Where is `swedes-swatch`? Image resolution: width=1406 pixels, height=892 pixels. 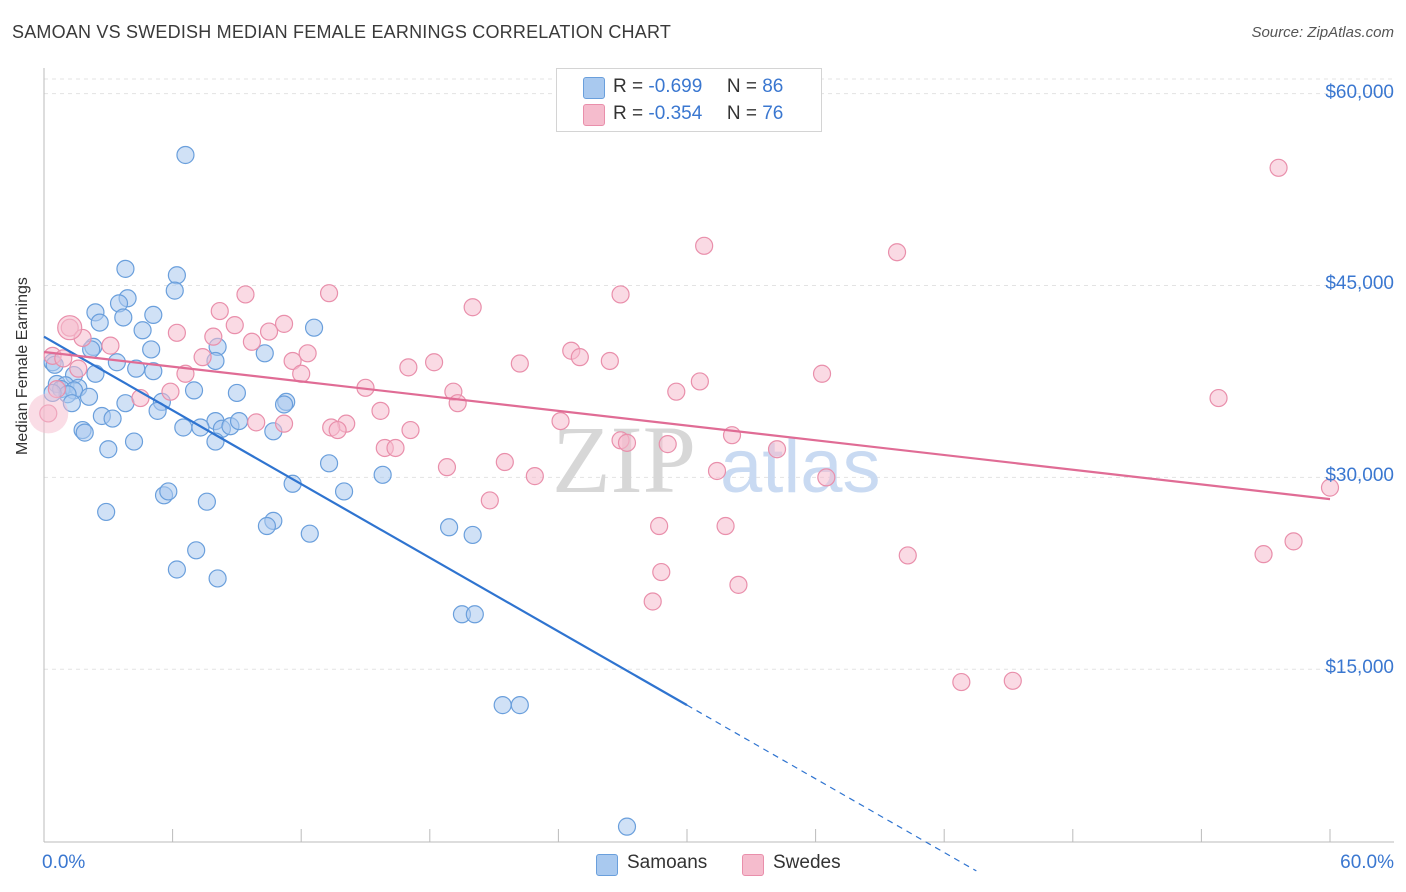 swedes-swatch is located at coordinates (594, 115).